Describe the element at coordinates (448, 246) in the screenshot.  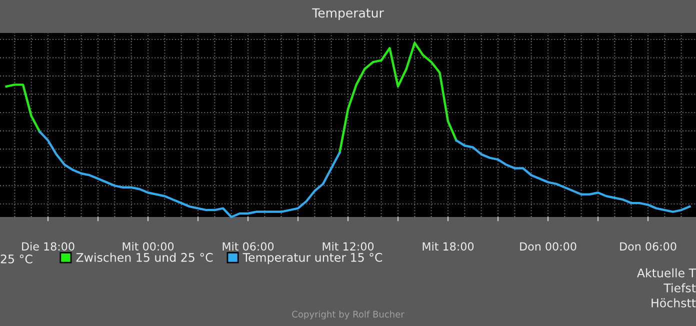
I see `x-tick-label: Mit 18:00` at that location.